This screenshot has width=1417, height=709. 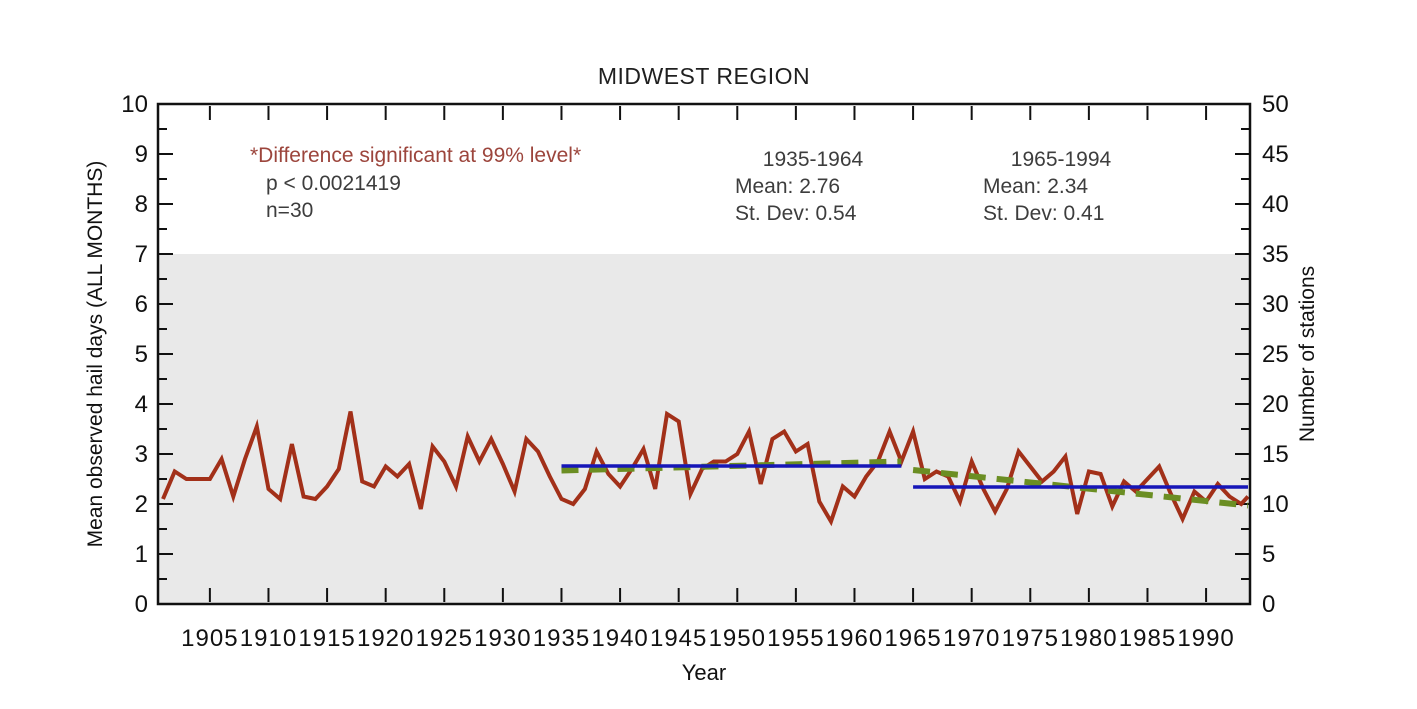 What do you see at coordinates (1275, 154) in the screenshot?
I see `svg-text: 45` at bounding box center [1275, 154].